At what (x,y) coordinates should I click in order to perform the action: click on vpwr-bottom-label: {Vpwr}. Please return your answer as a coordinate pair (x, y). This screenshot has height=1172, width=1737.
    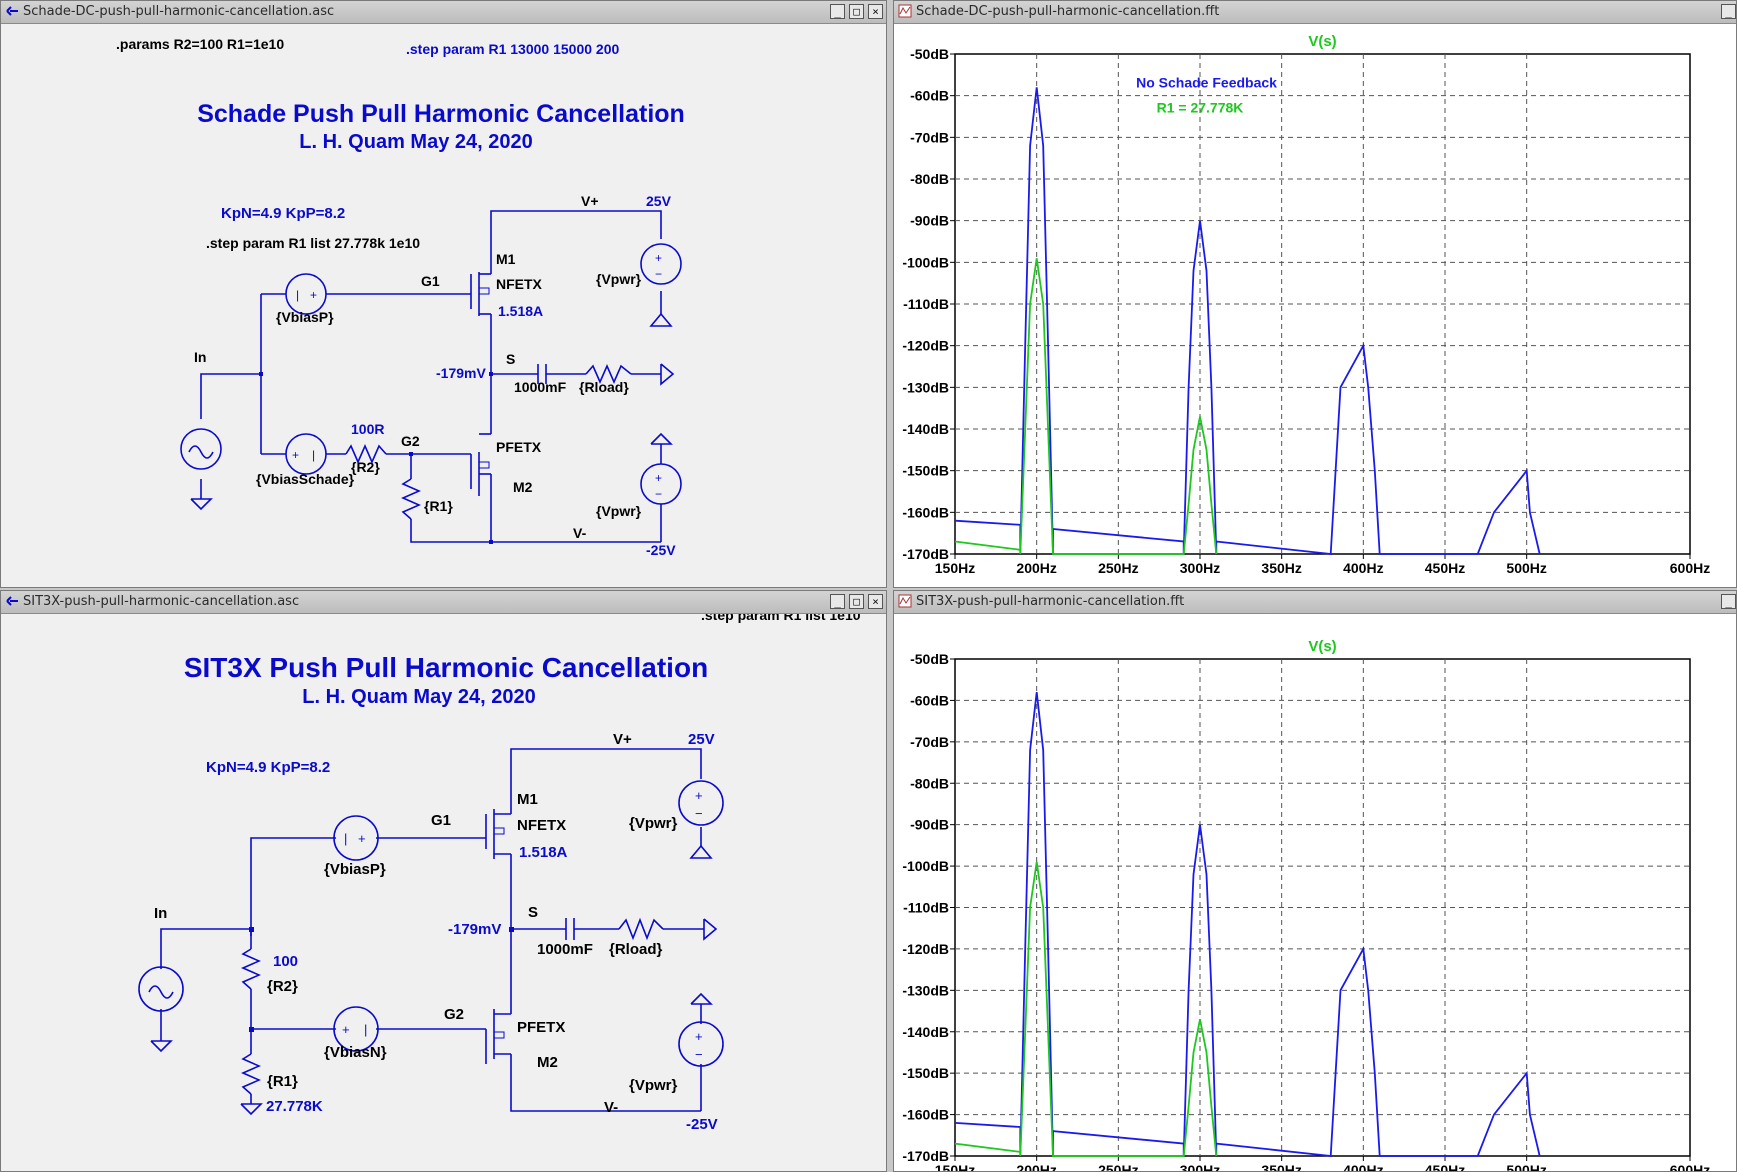
    Looking at the image, I should click on (619, 511).